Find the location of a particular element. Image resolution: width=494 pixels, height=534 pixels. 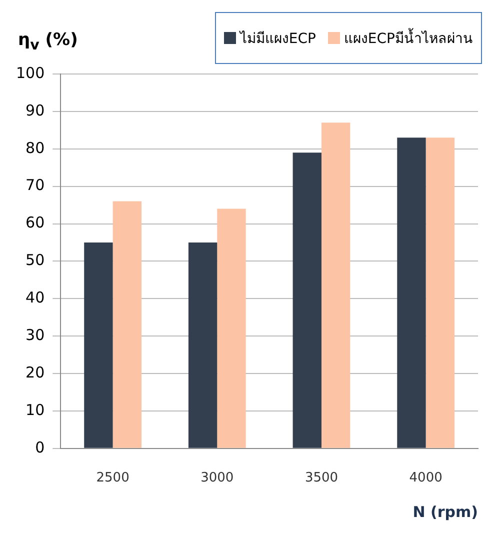

y-tick-label: 40 is located at coordinates (35, 297).